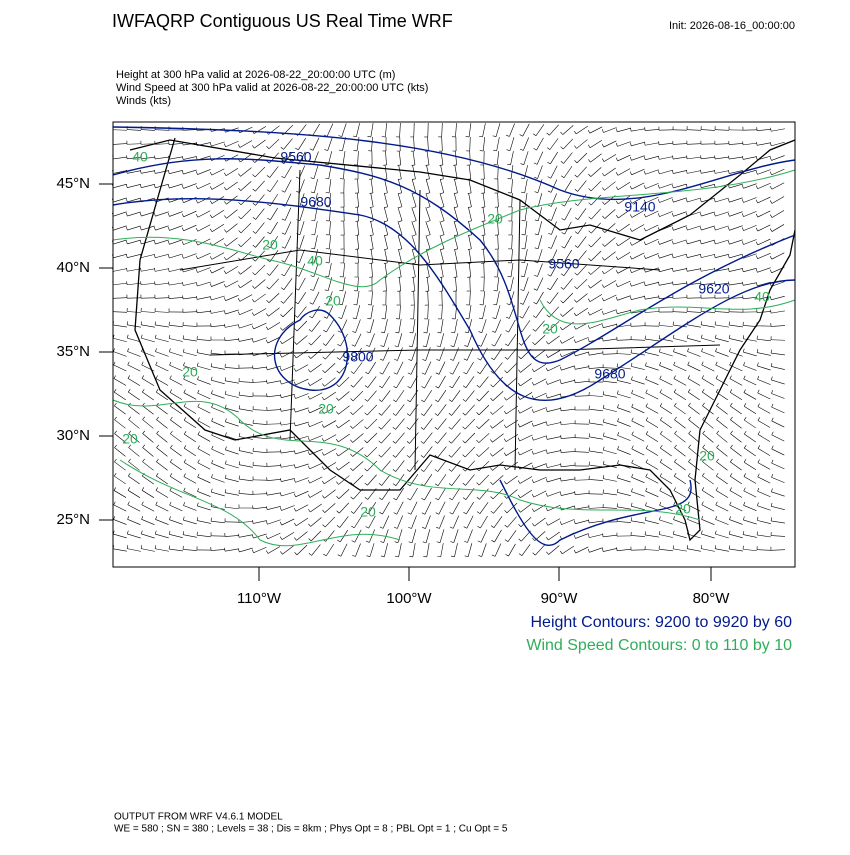 The width and height of the screenshot is (850, 855). Describe the element at coordinates (282, 21) in the screenshot. I see `title: IWFAQRP Contiguous US Real Time WRF` at that location.